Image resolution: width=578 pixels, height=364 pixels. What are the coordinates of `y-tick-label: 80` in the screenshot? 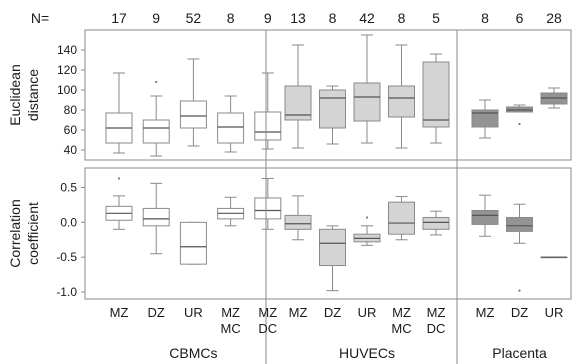 It's located at (71, 110).